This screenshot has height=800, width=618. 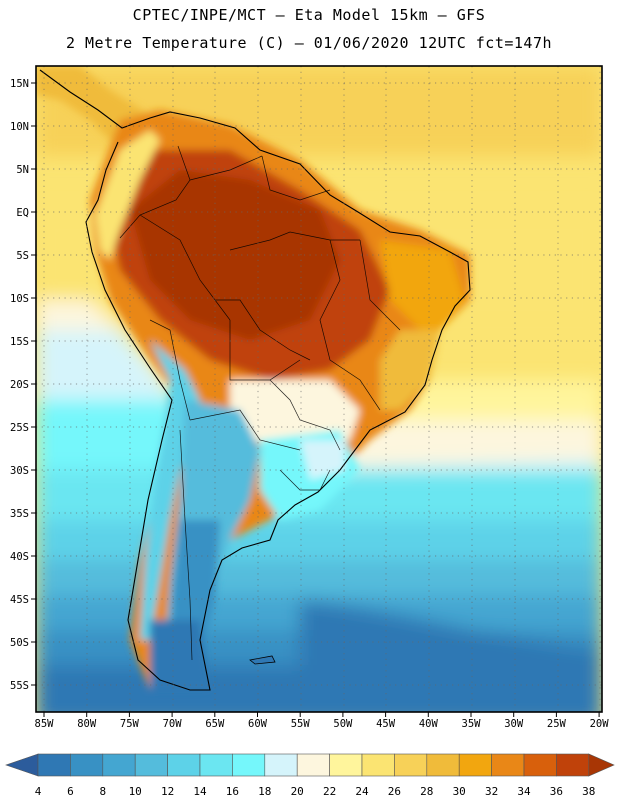 What do you see at coordinates (601, 765) in the screenshot?
I see `colorbar-over-arrow` at bounding box center [601, 765].